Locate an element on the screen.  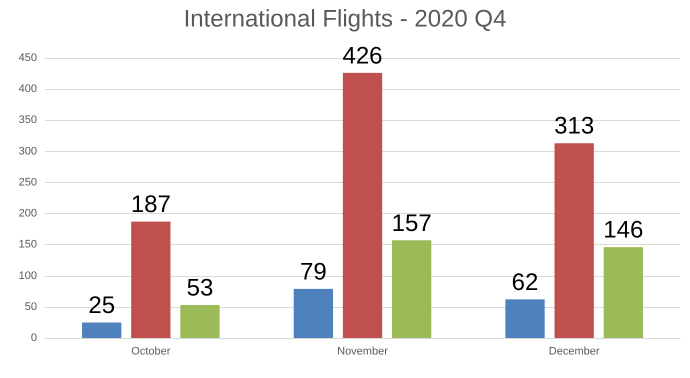
data-label: 146 is located at coordinates (623, 230).